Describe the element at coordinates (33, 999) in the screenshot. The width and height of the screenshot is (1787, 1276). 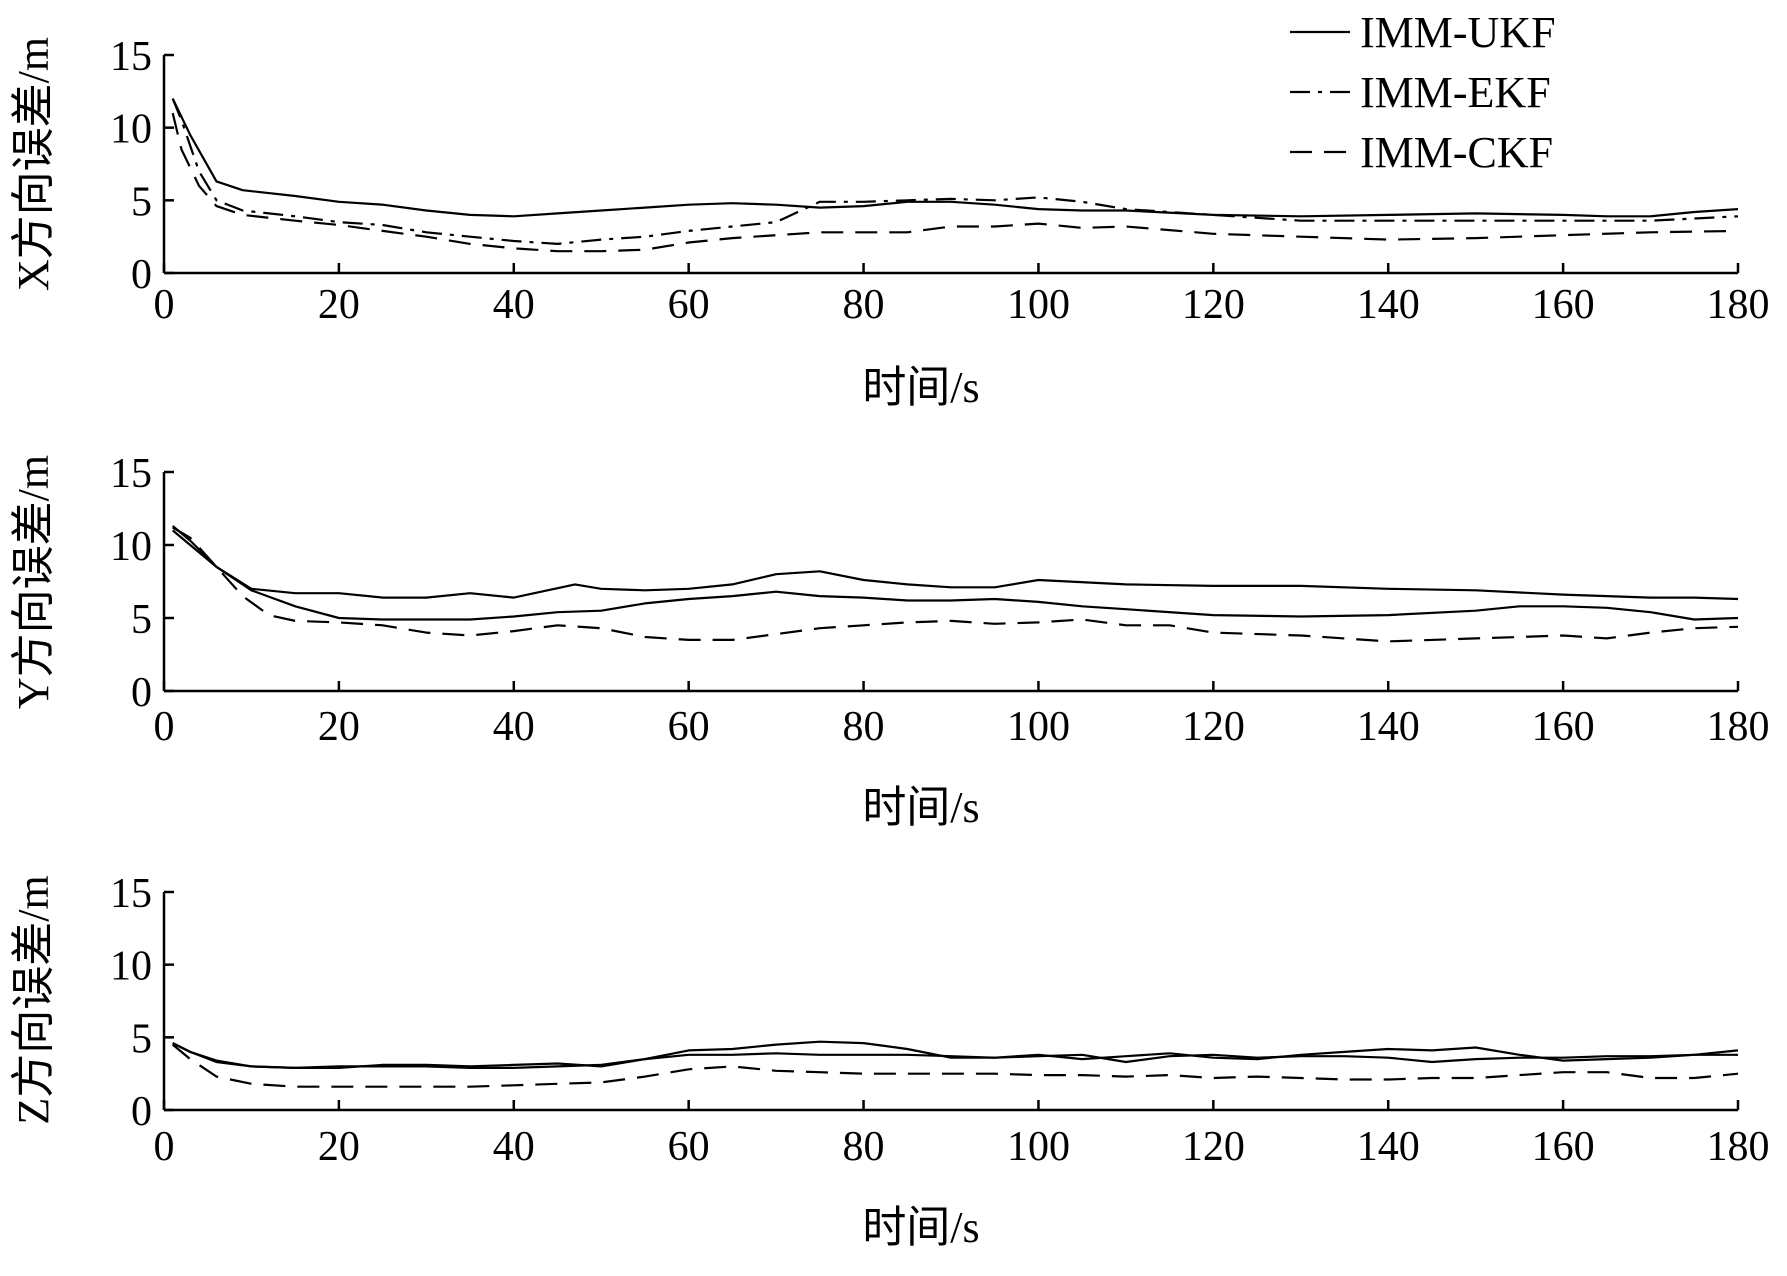
I see `y-axis-title: Z方向误差/m` at that location.